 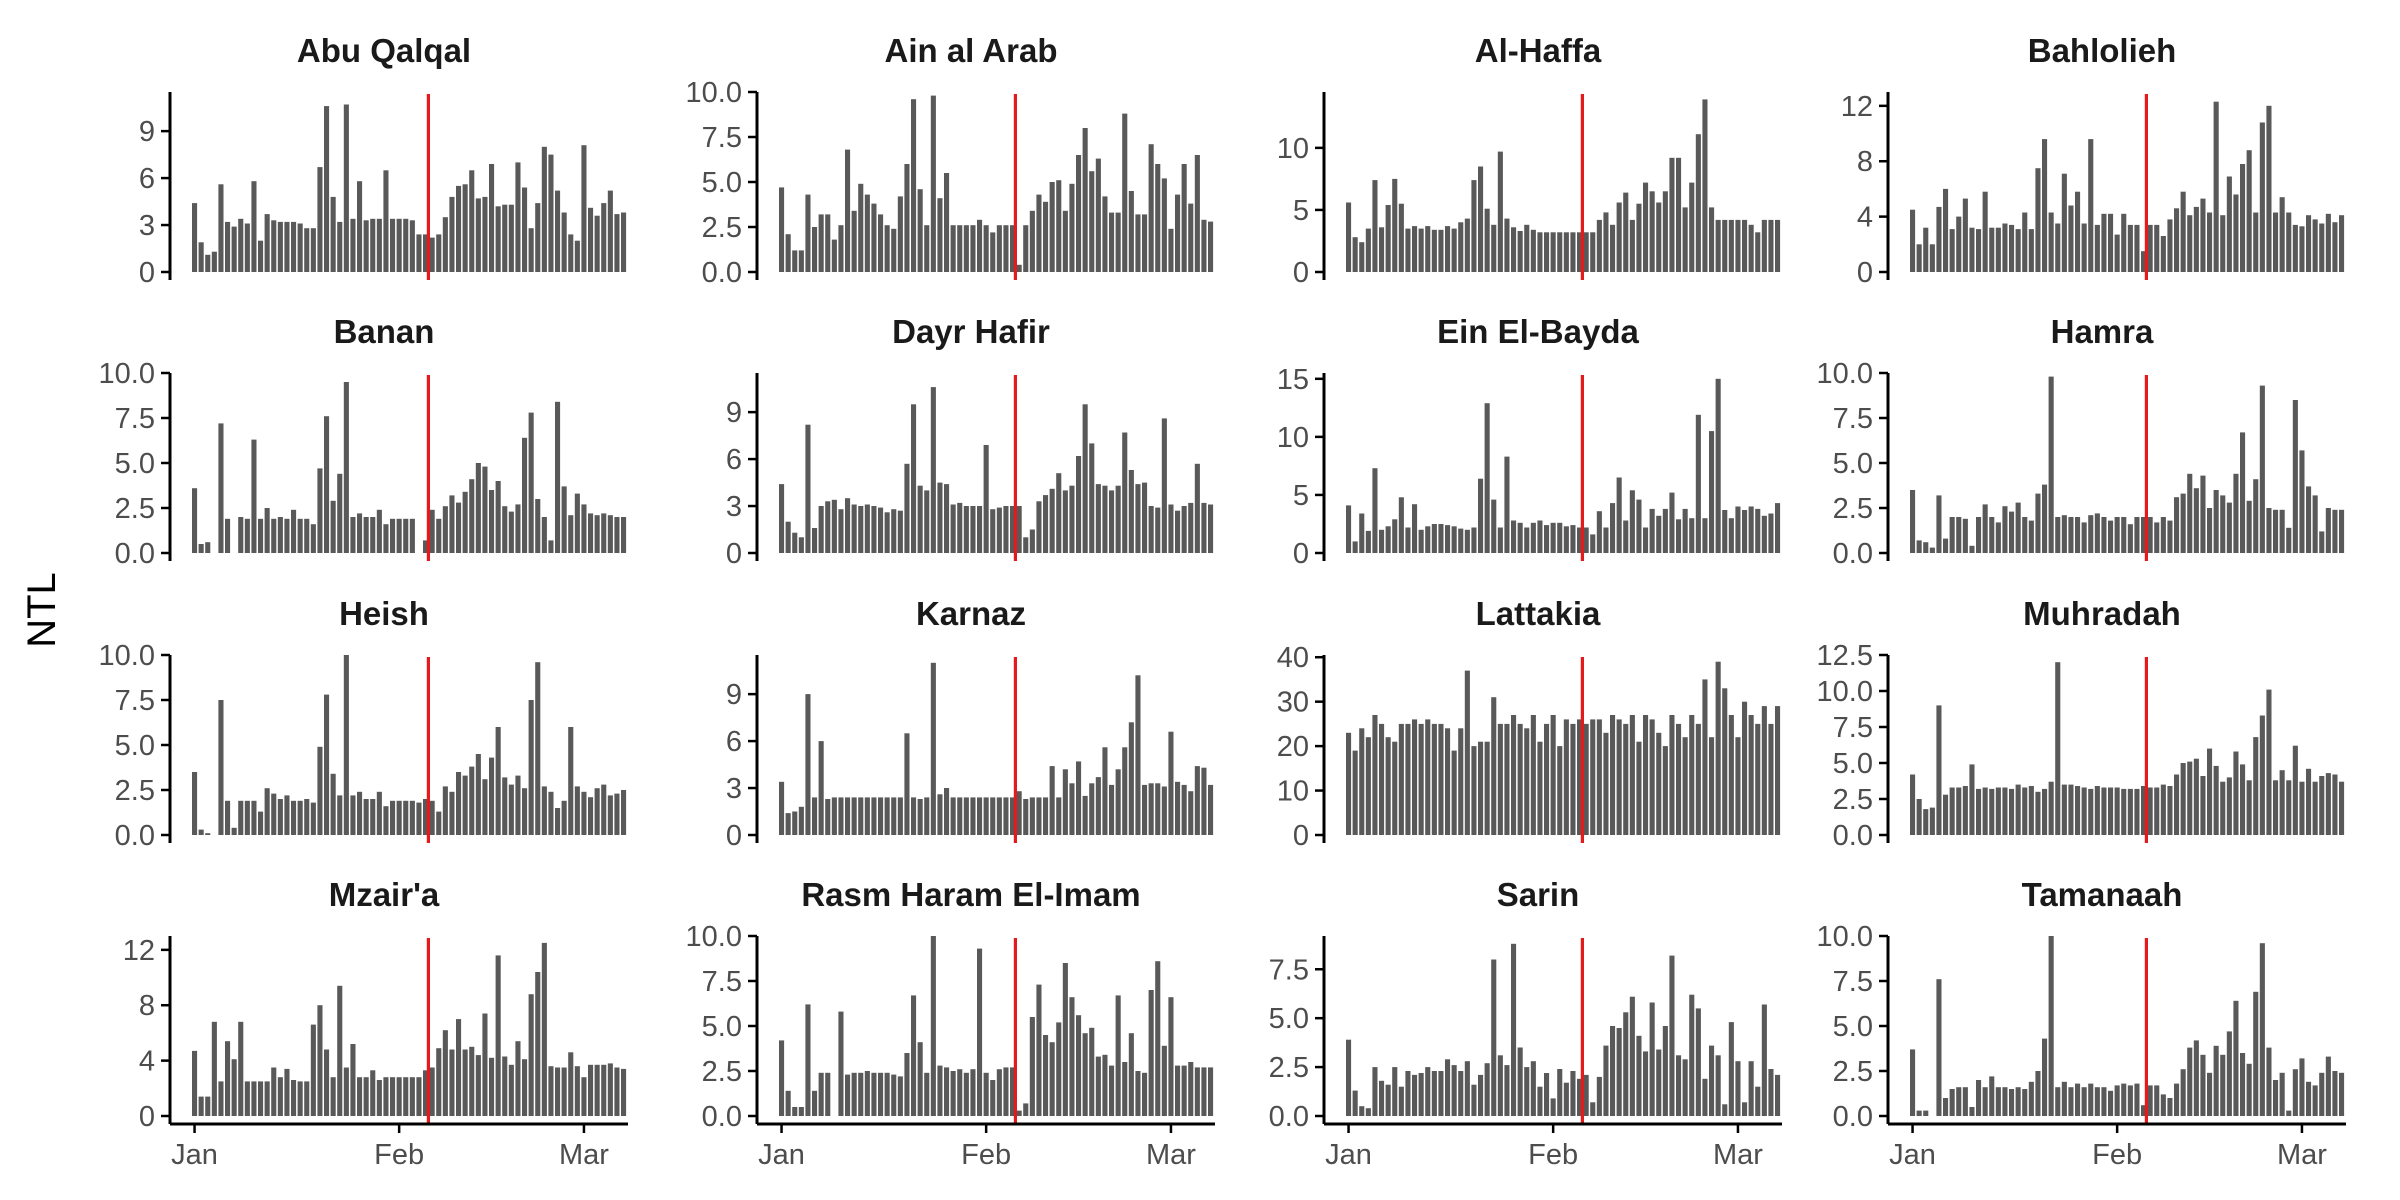 What do you see at coordinates (1845, 374) in the screenshot?
I see `y-tick-label: 10.0` at bounding box center [1845, 374].